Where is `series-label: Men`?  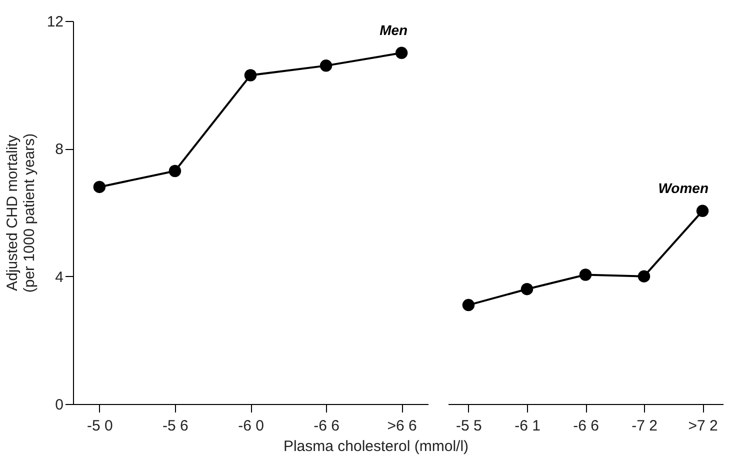 series-label: Men is located at coordinates (394, 30).